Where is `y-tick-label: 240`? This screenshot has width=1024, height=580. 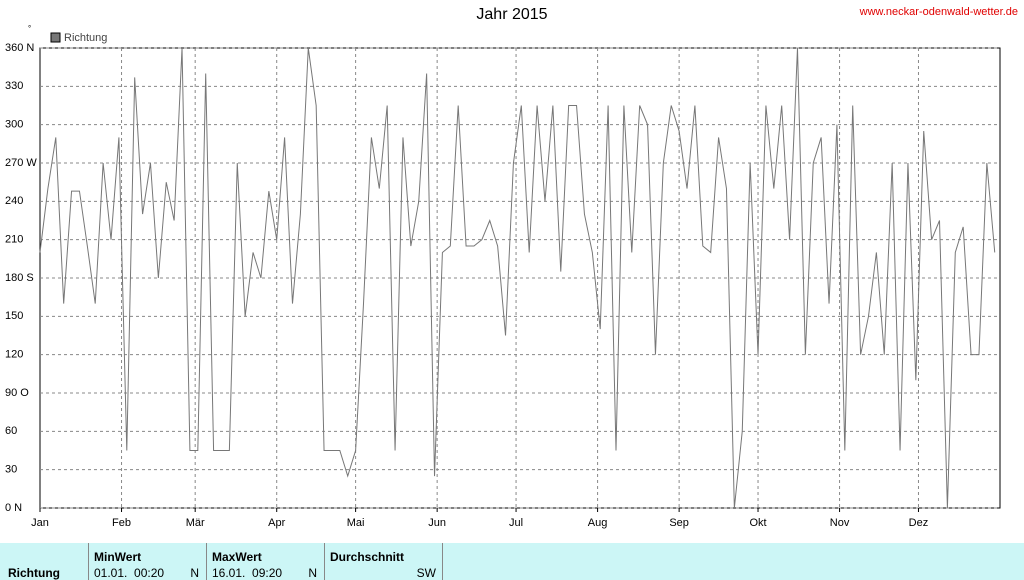 y-tick-label: 240 is located at coordinates (14, 201).